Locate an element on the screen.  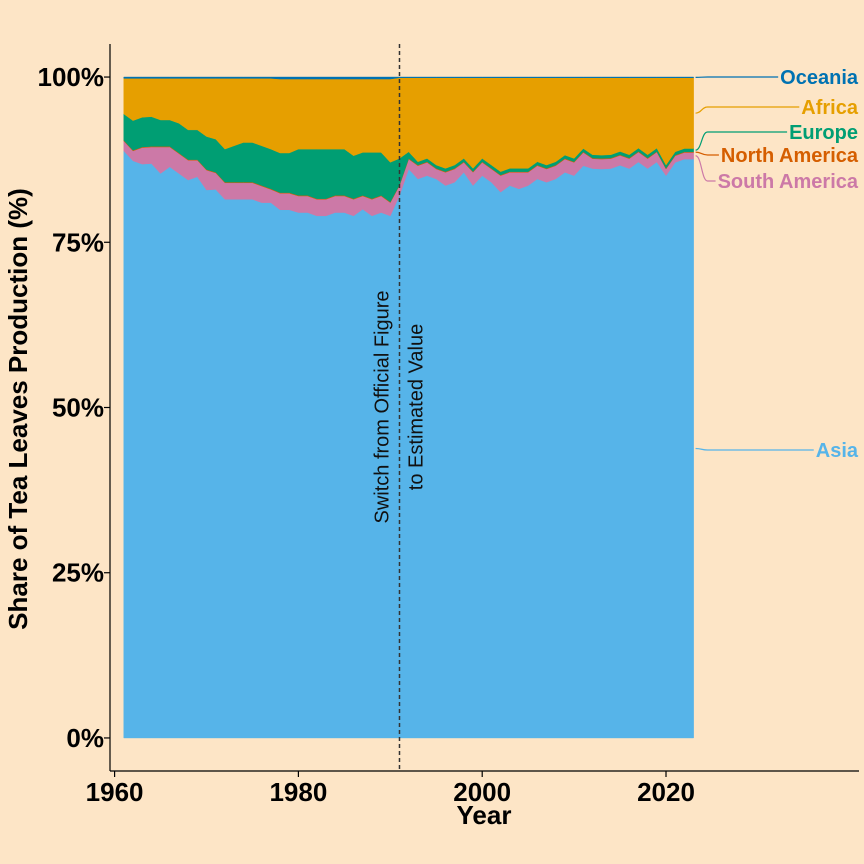
annotation-text-line1: Switch from Official Figure is located at coordinates (382, 406).